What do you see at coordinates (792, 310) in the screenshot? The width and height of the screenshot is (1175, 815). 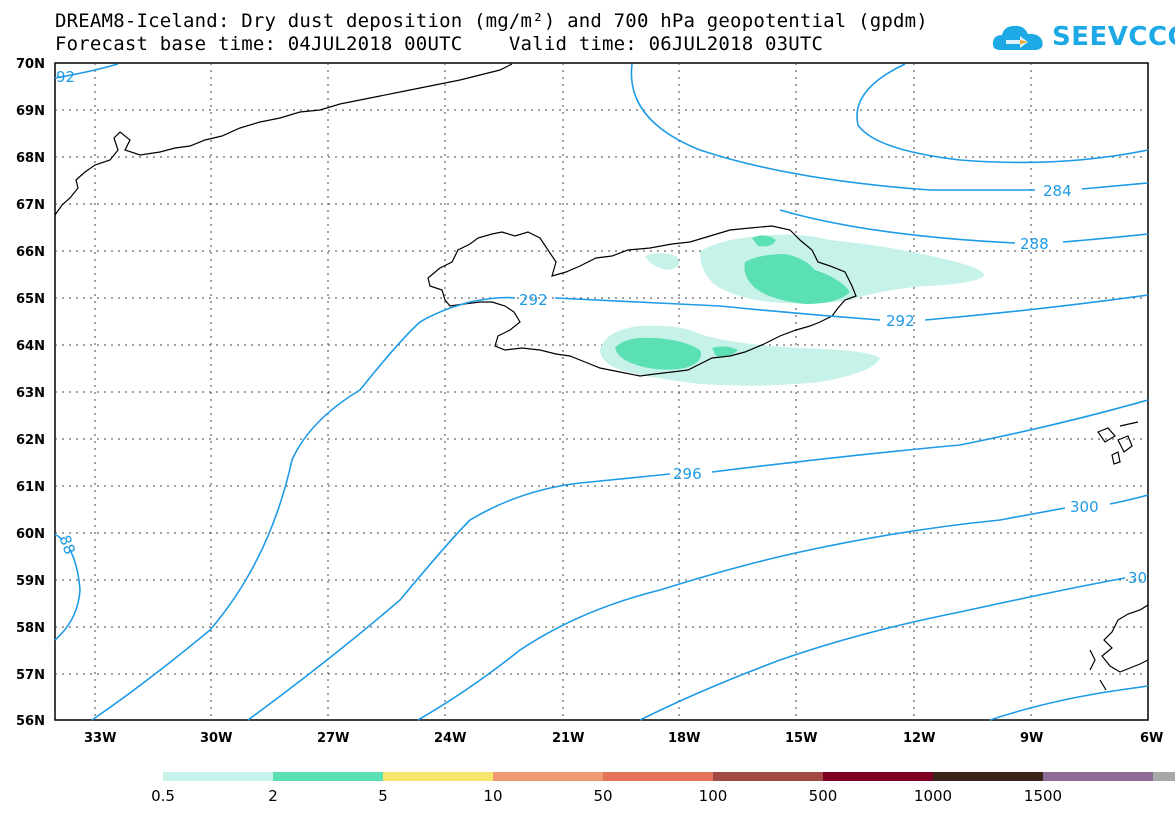 I see `dust-deposition-shading` at bounding box center [792, 310].